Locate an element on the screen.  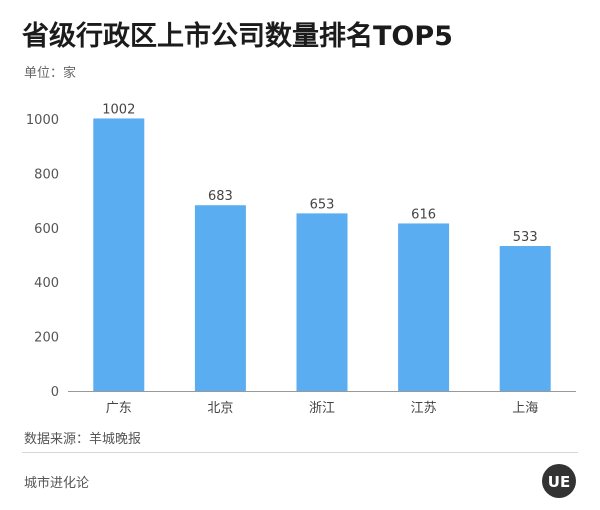
y-tick-label: 200 is located at coordinates (46, 338).